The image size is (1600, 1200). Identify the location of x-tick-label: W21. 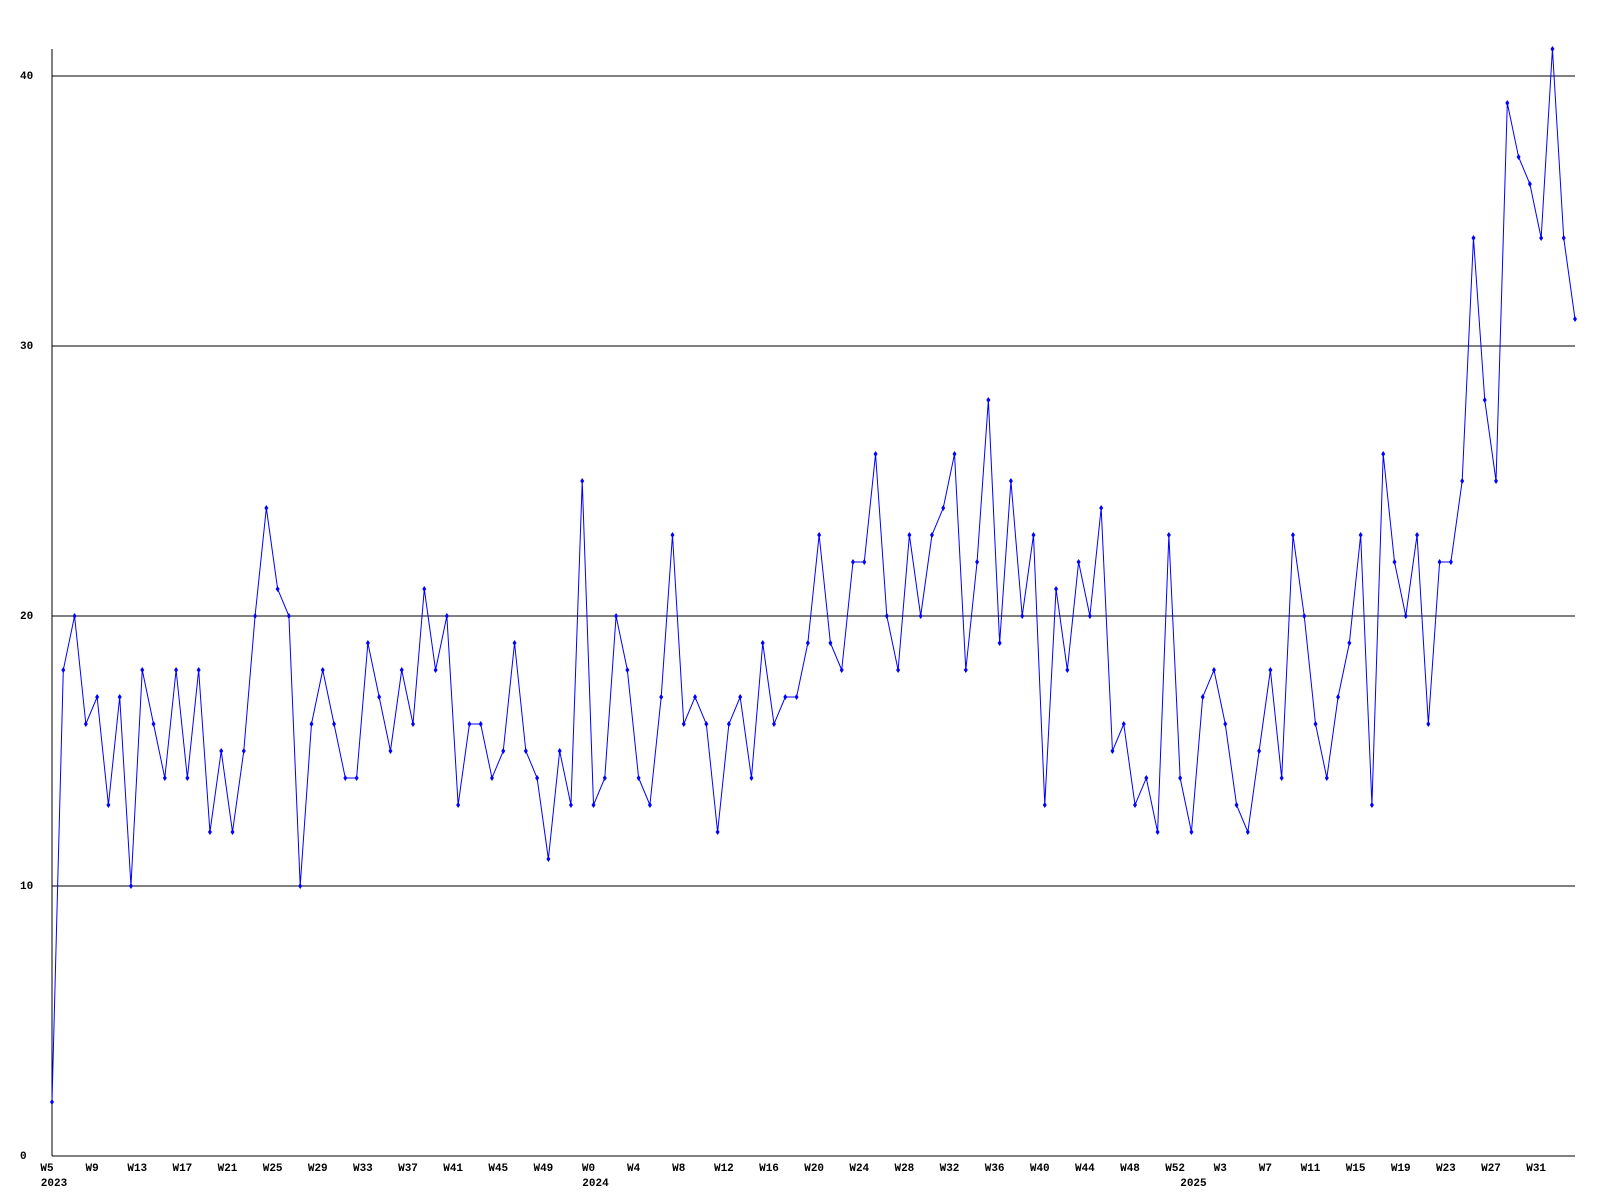
(228, 1169).